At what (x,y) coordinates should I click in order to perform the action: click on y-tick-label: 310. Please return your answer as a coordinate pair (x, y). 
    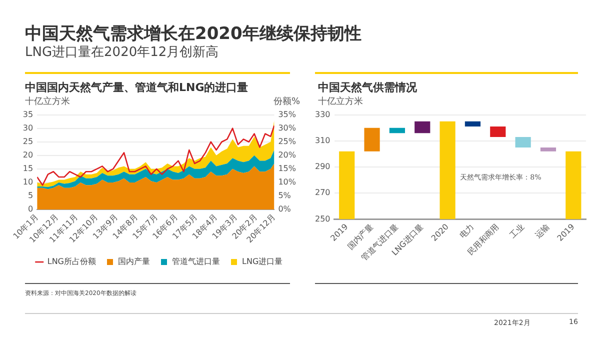
    Looking at the image, I should click on (322, 140).